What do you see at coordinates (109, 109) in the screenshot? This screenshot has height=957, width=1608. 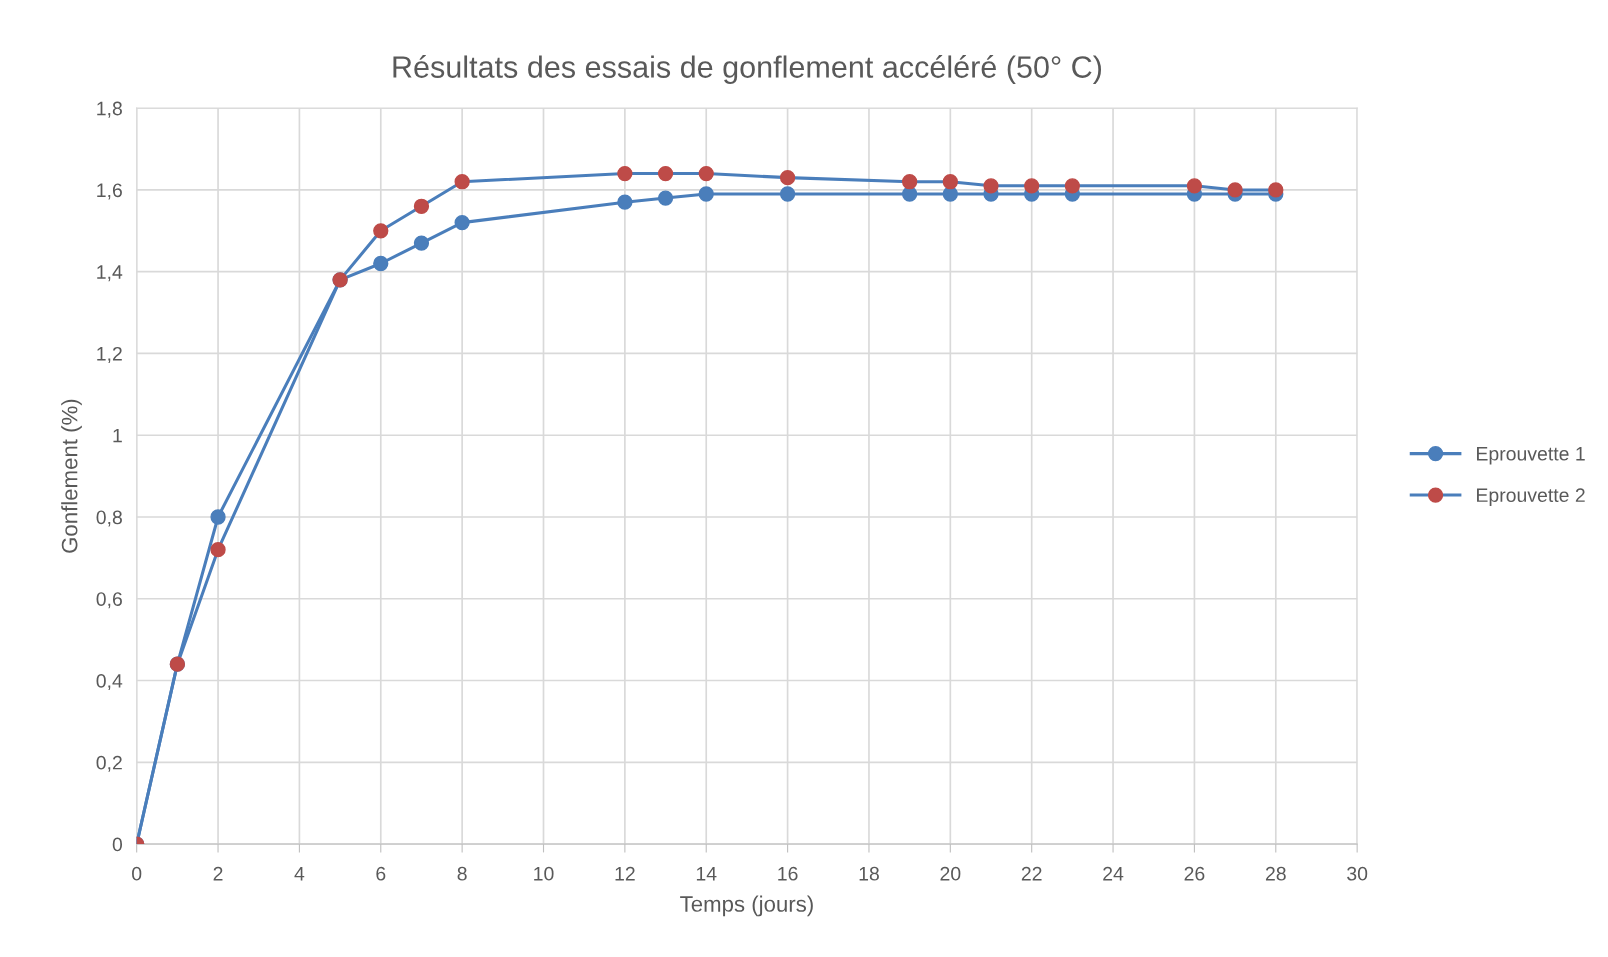 I see `y-tick-label: 1,8` at bounding box center [109, 109].